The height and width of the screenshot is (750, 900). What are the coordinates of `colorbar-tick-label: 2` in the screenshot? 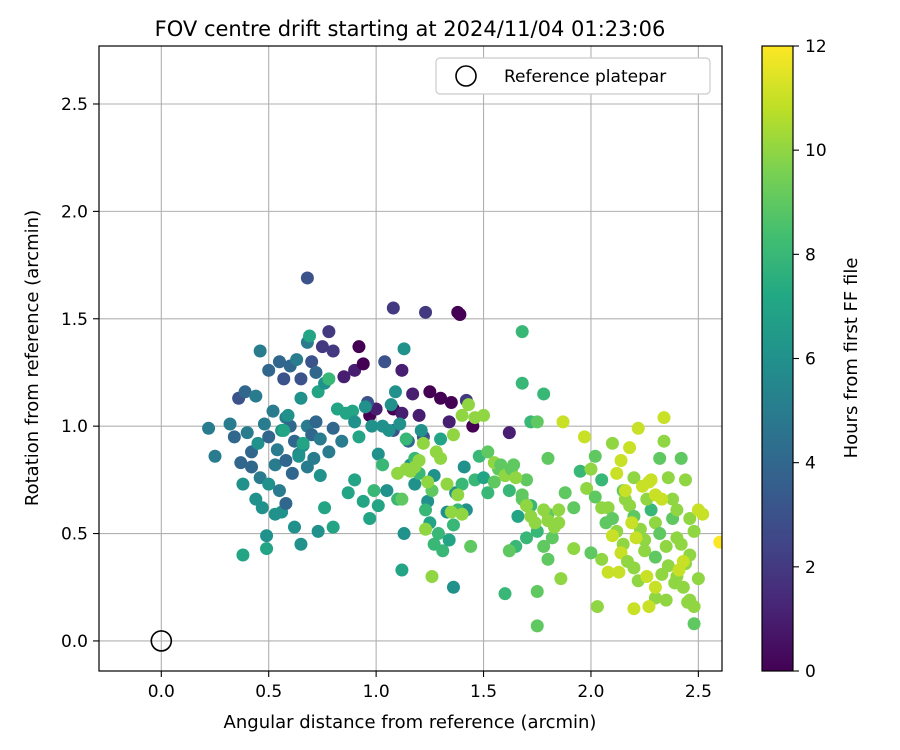 It's located at (810, 568).